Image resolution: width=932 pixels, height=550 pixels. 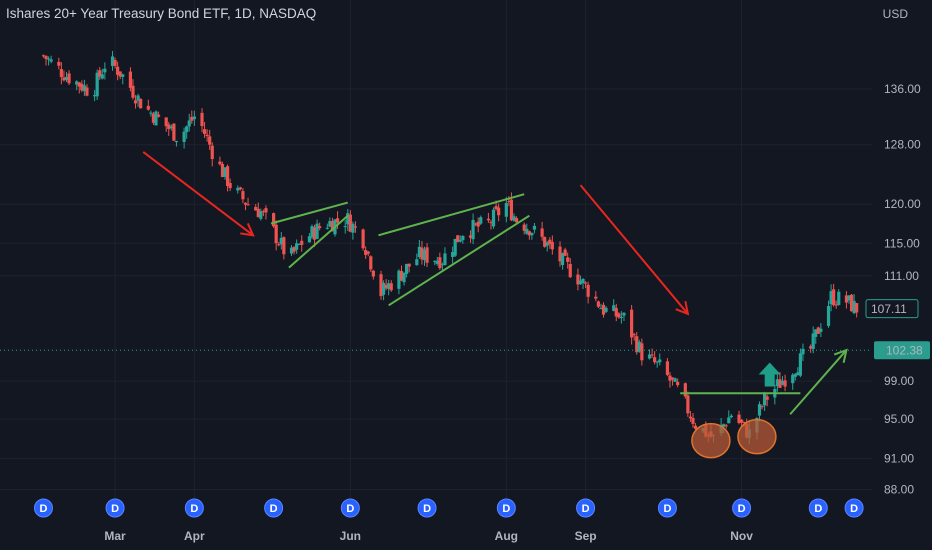 I want to click on trend-arrow-green-head, so click(x=840, y=355).